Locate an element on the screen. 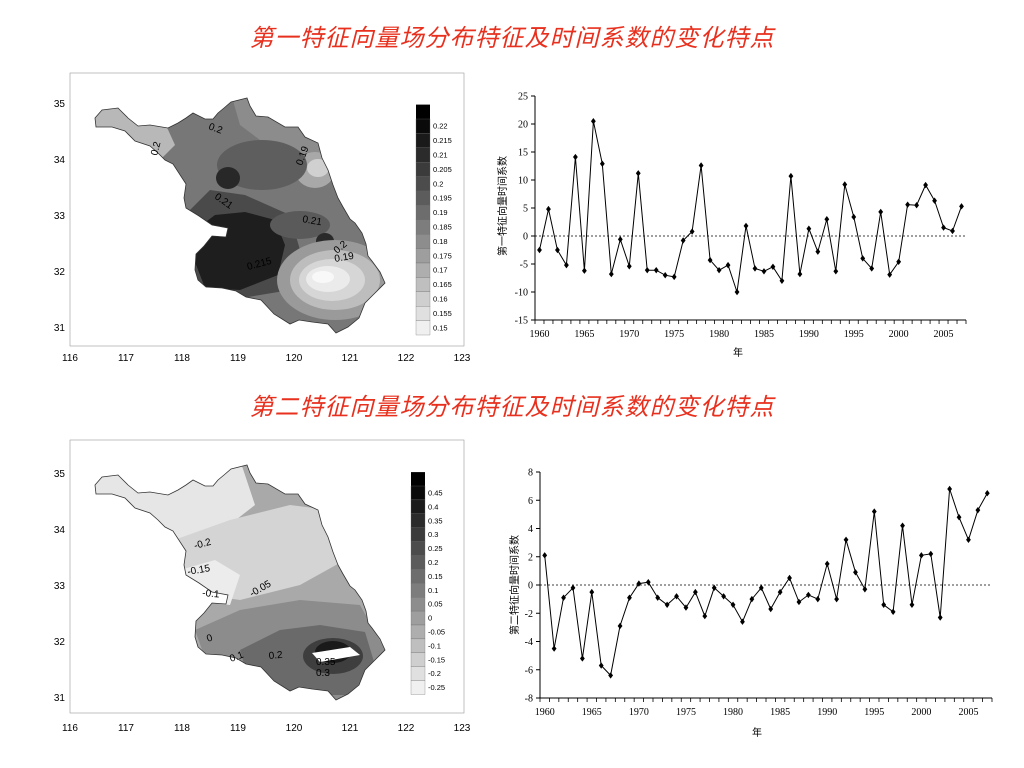  colorbar-label: 0.21 is located at coordinates (440, 155).